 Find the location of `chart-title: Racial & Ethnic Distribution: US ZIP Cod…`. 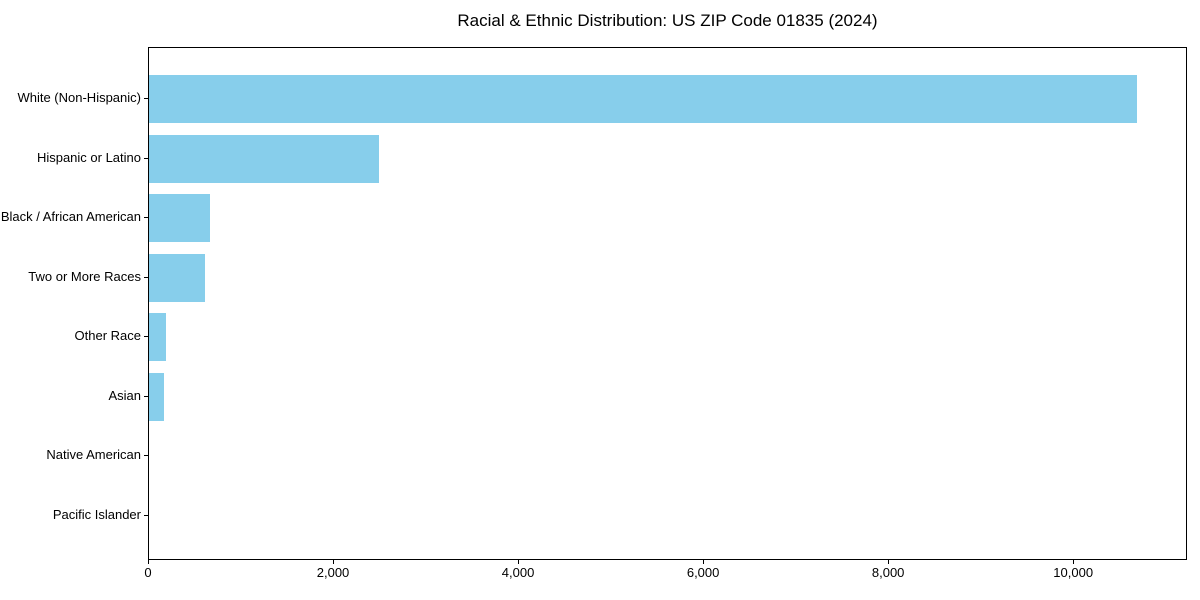

chart-title: Racial & Ethnic Distribution: US ZIP Cod… is located at coordinates (667, 20).